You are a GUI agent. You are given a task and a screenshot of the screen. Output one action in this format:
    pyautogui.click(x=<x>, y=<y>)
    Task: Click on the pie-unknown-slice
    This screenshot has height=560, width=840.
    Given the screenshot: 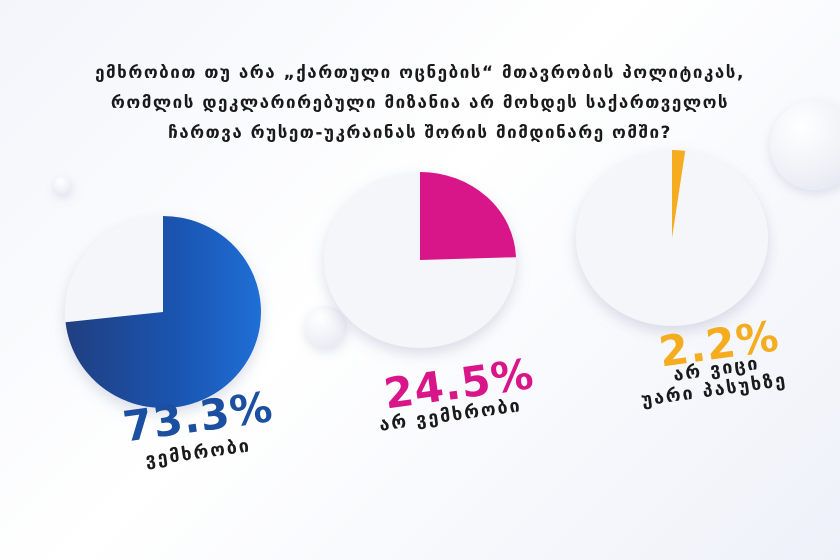 What is the action you would take?
    pyautogui.click(x=679, y=194)
    